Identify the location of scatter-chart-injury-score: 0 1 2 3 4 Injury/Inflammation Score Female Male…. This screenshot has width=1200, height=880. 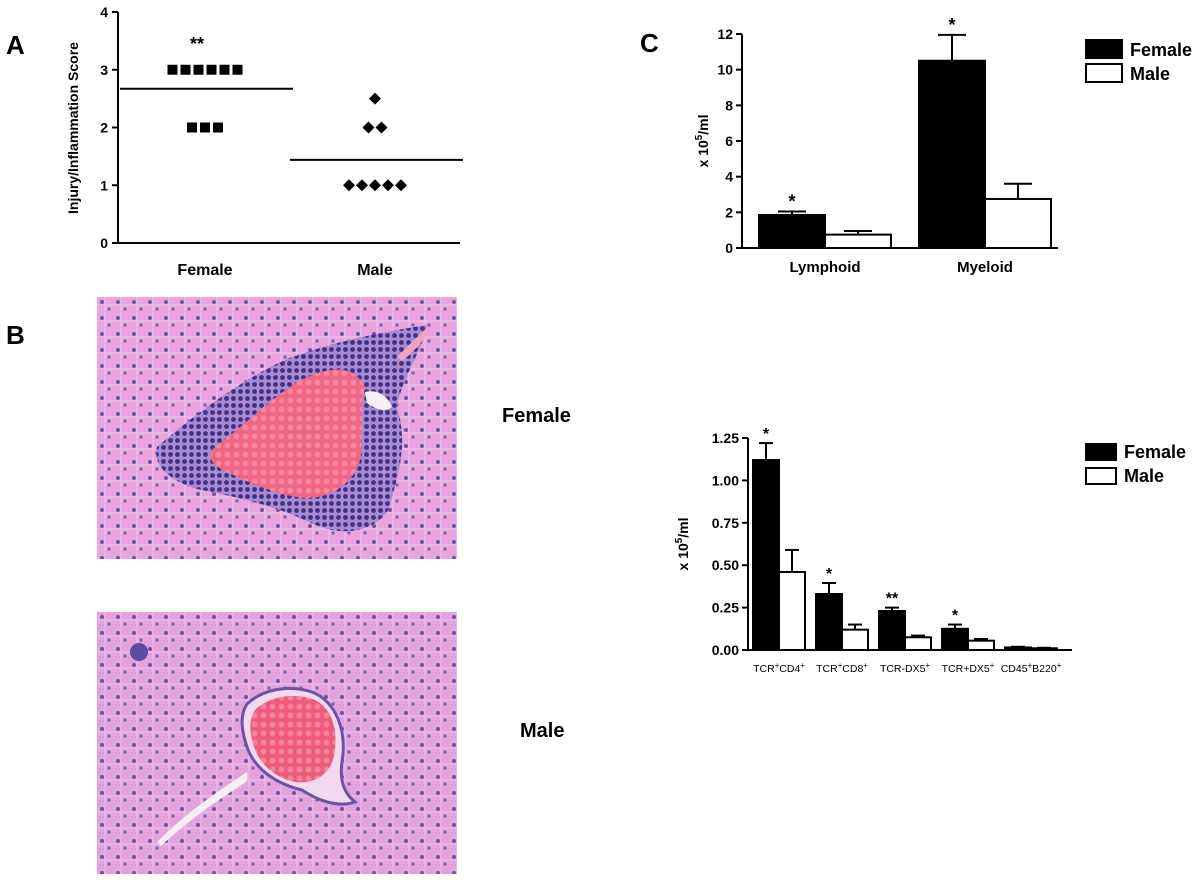
(264, 141).